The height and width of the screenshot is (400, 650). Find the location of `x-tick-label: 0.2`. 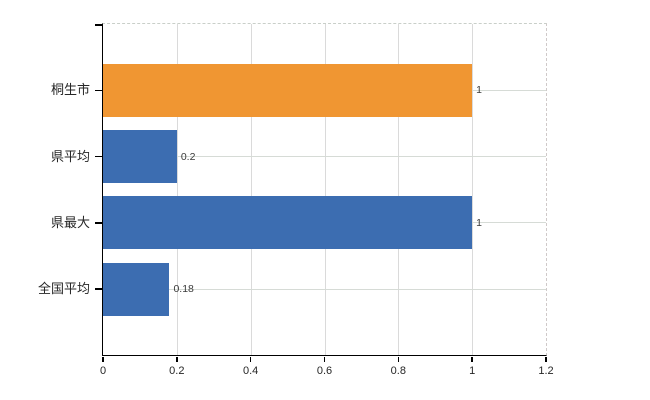

x-tick-label: 0.2 is located at coordinates (177, 371).